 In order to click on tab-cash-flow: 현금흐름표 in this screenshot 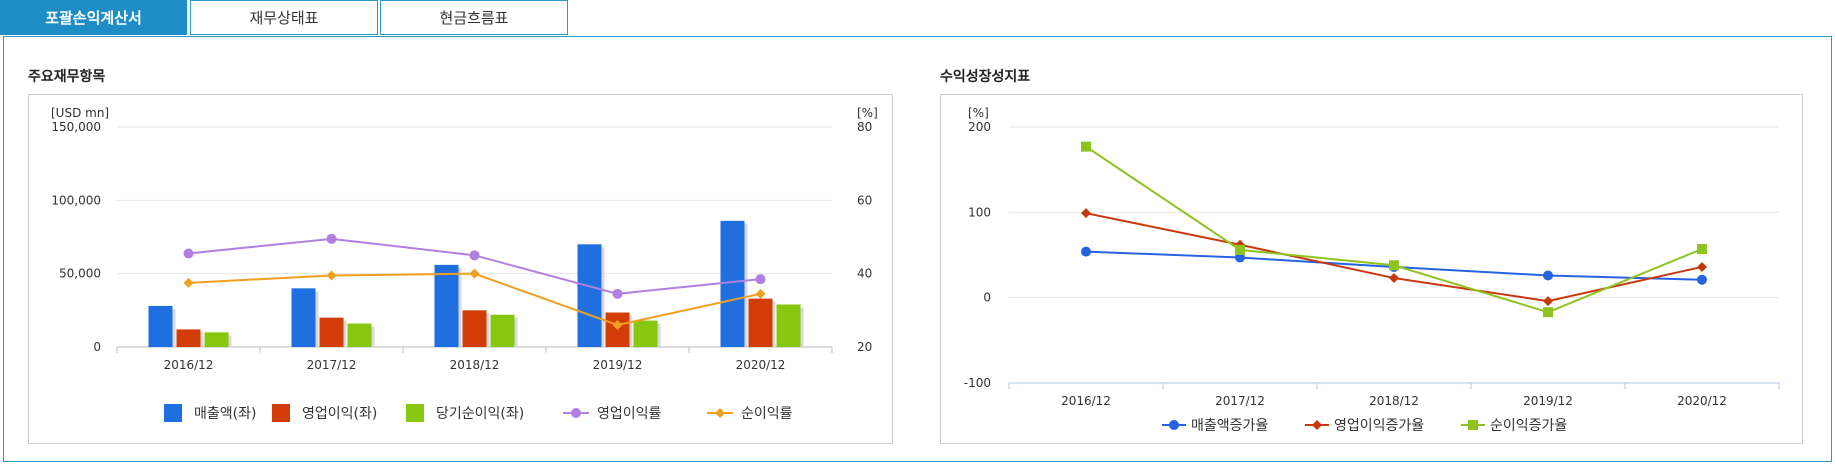, I will do `click(474, 17)`.